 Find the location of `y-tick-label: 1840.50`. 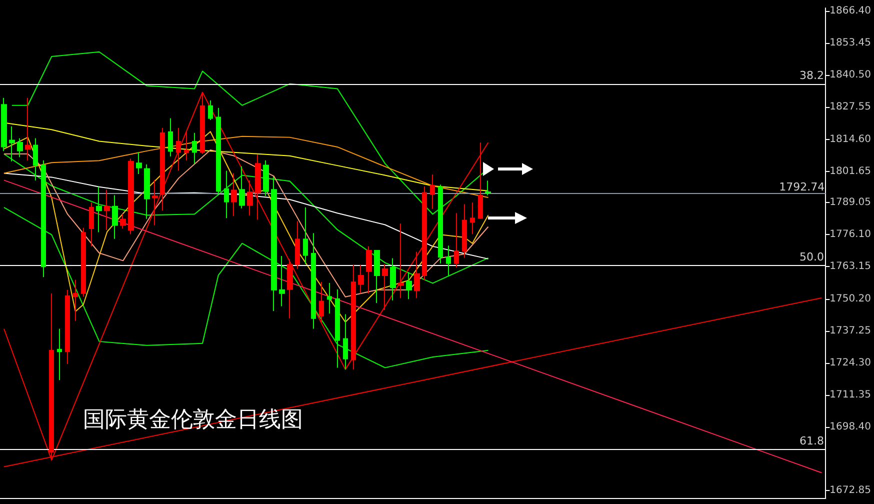

y-tick-label: 1840.50 is located at coordinates (851, 75).